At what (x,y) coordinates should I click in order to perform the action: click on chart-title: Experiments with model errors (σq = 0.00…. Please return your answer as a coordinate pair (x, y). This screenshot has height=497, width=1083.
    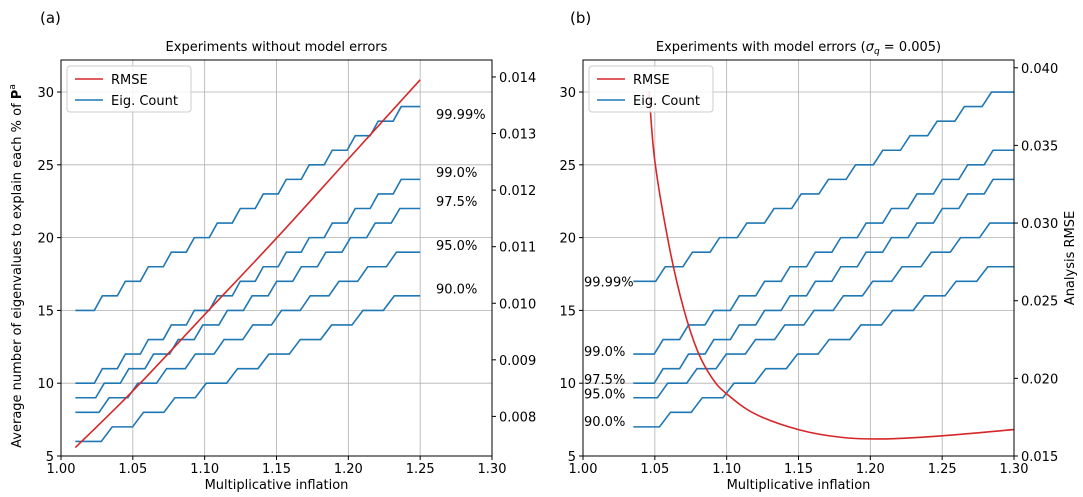
    Looking at the image, I should click on (798, 48).